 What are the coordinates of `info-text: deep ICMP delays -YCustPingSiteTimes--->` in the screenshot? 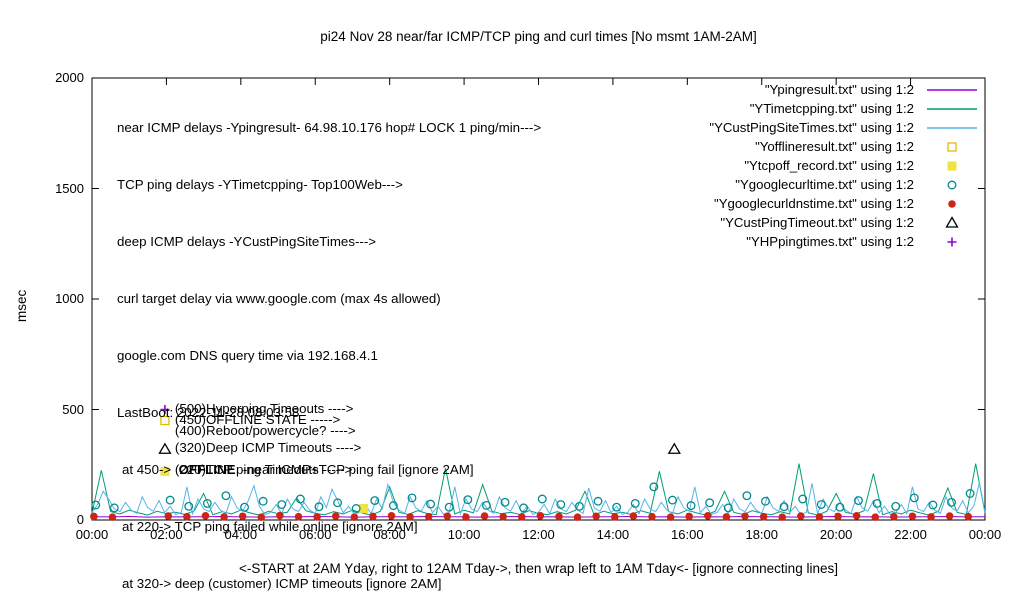 It's located at (247, 241).